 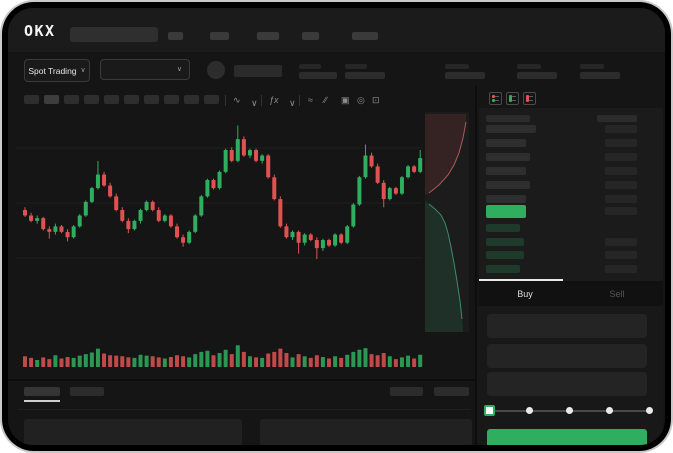 What do you see at coordinates (40, 31) in the screenshot?
I see `okx-logo: OKX` at bounding box center [40, 31].